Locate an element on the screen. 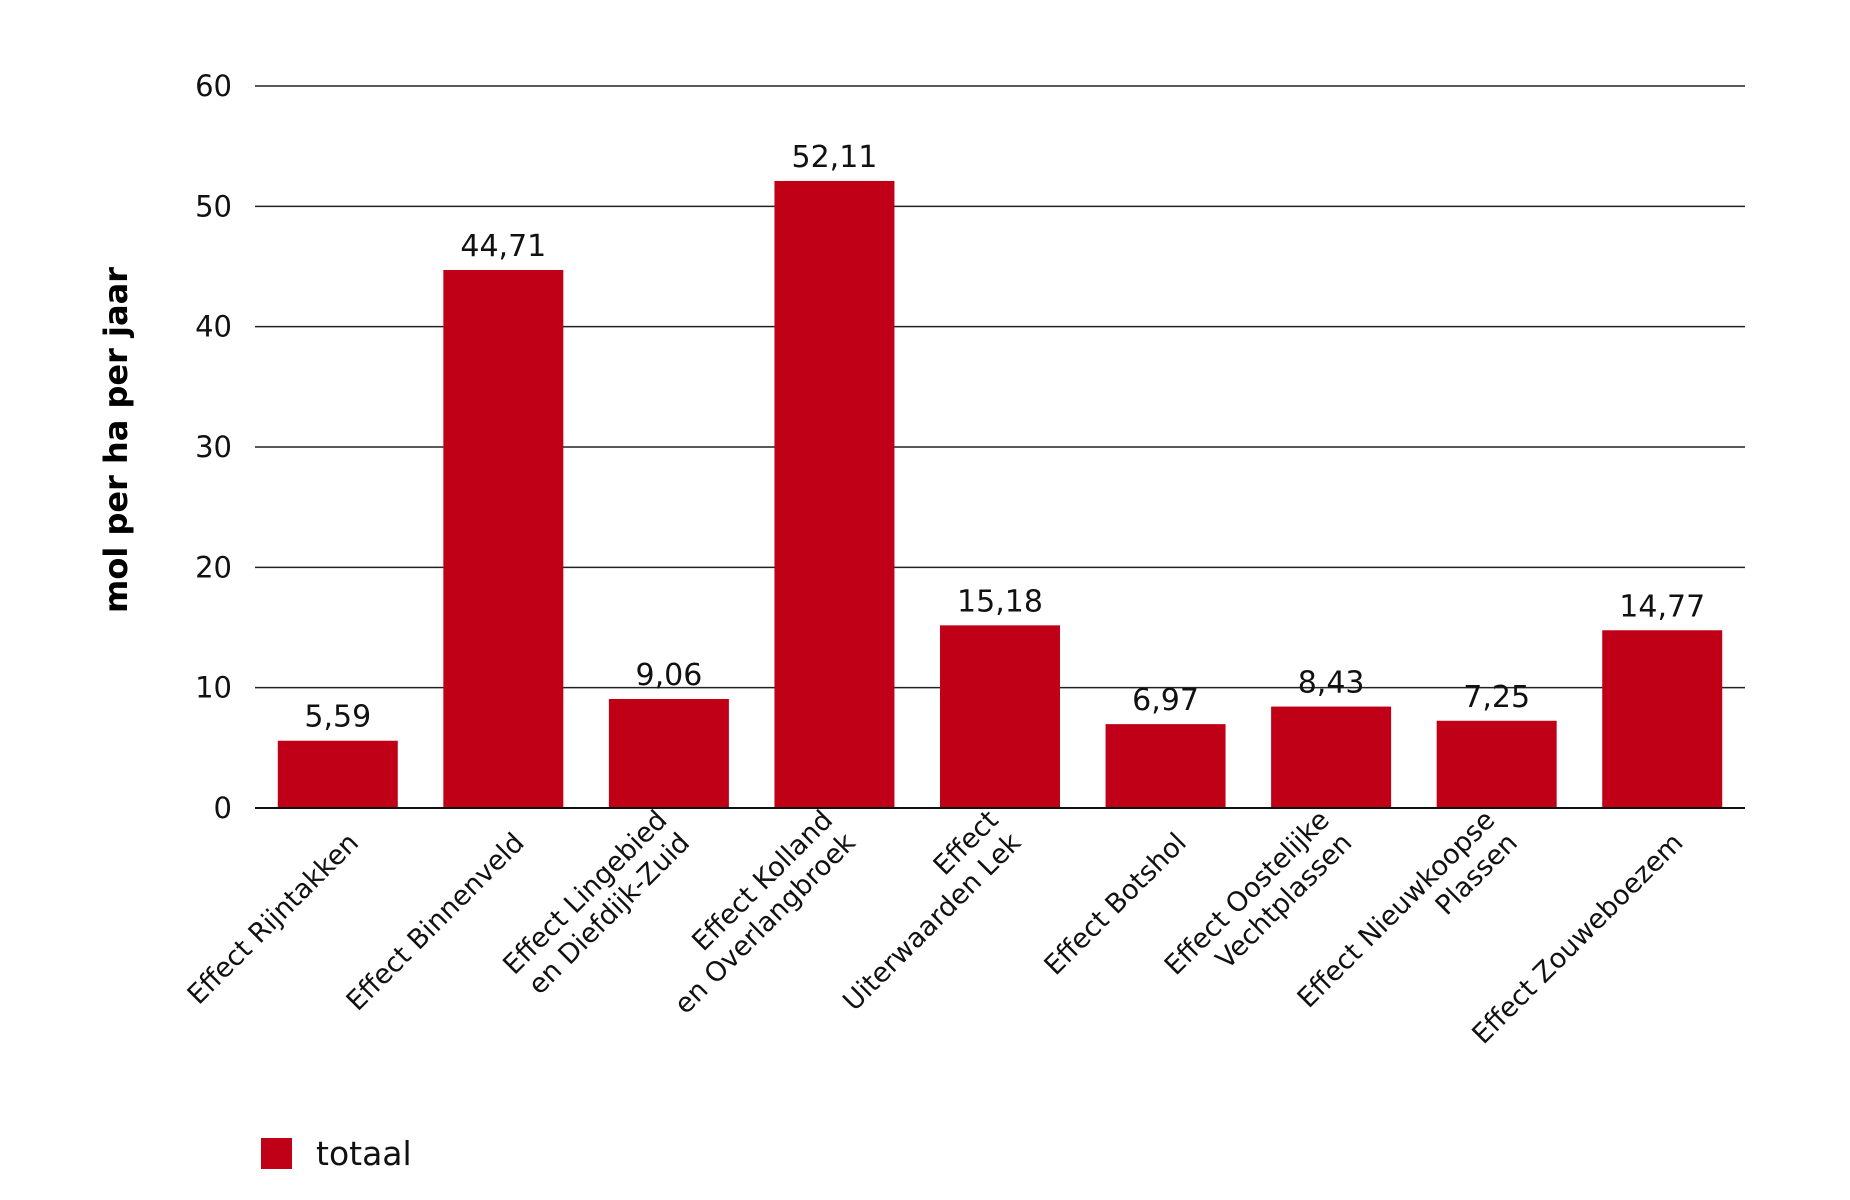 This screenshot has width=1850, height=1200. category-label: Effect Binnenveld is located at coordinates (436, 922).